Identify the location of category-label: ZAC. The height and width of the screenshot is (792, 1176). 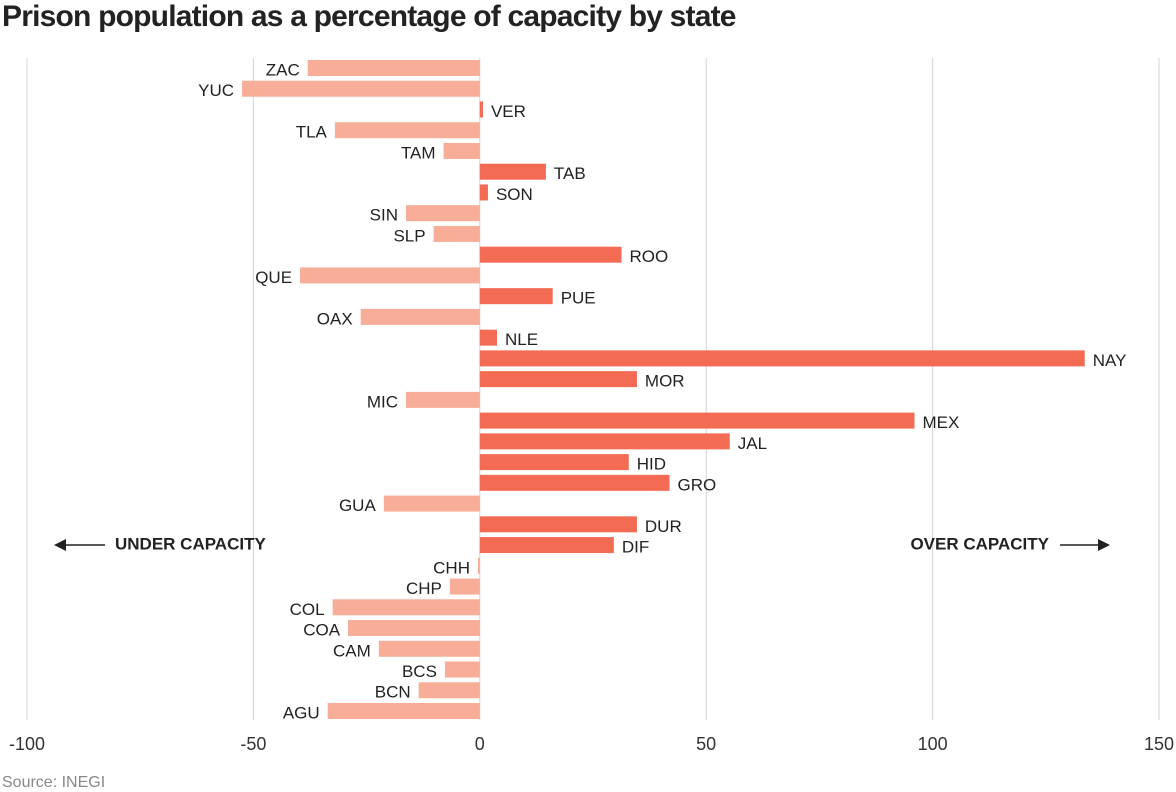
(283, 69).